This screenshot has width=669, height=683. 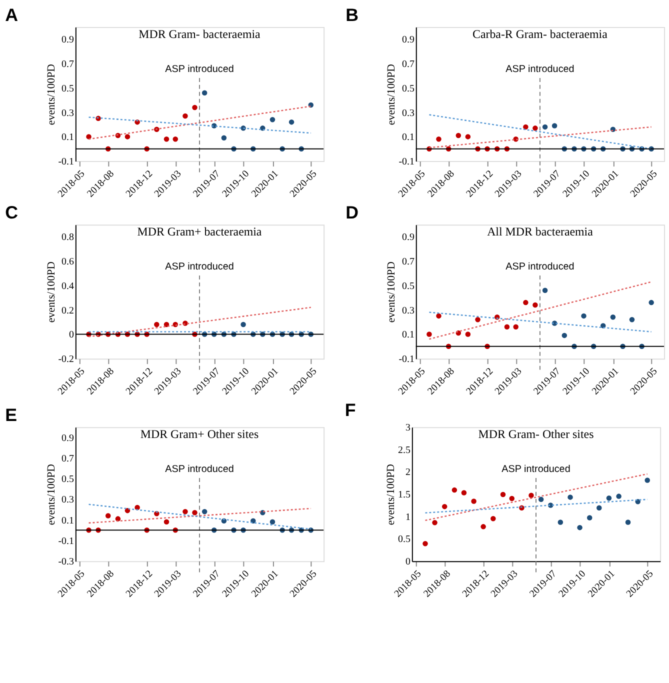 I want to click on chart-title: MDR Gram+ Other sites, so click(x=199, y=433).